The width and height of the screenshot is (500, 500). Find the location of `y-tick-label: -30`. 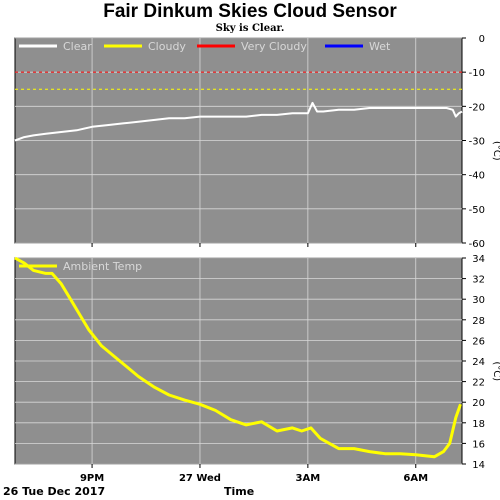

y-tick-label: -30 is located at coordinates (477, 142).